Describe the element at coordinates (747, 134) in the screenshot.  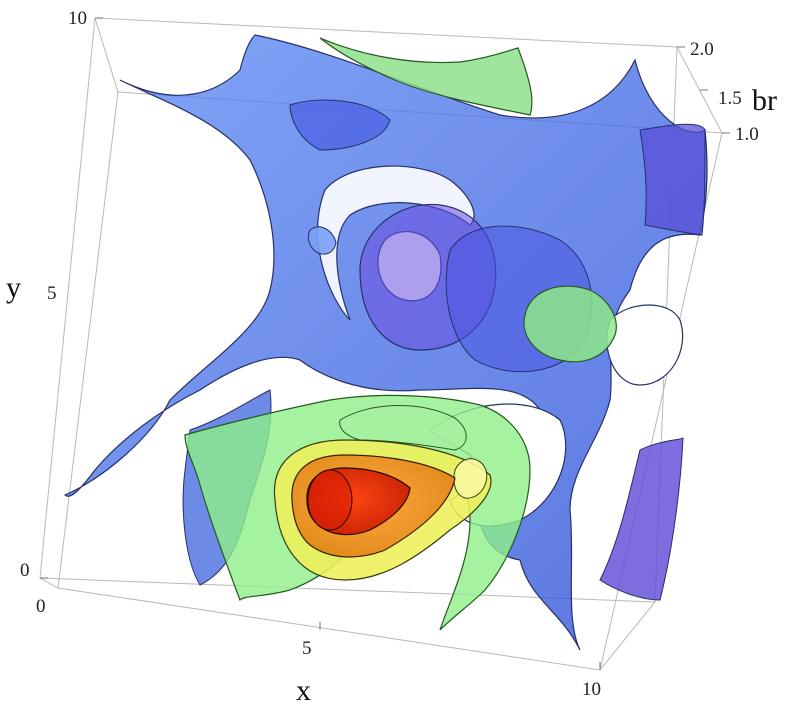
I see `z-tick-1.0: 1.0` at that location.